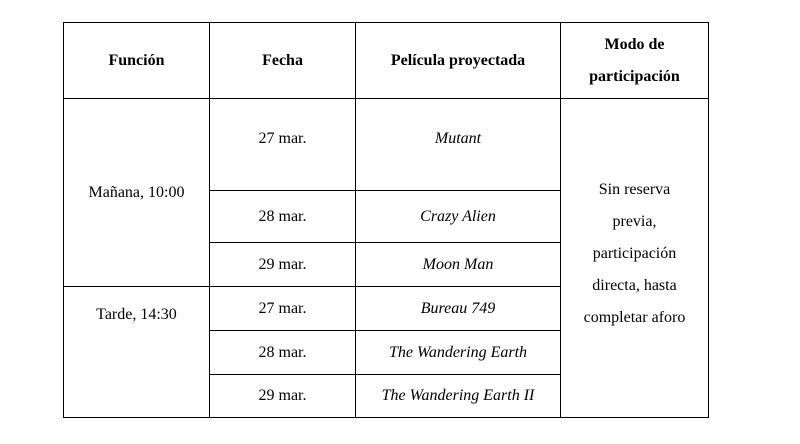 This screenshot has width=800, height=444. I want to click on header-text: Película proyectada, so click(458, 60).